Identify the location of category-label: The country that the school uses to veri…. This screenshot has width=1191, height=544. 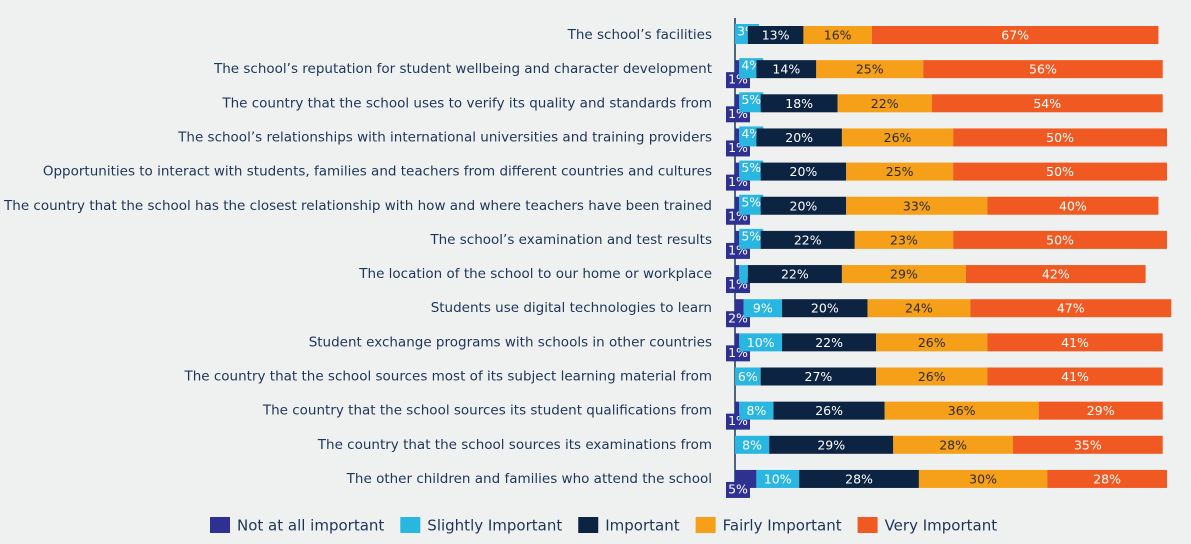
(466, 103).